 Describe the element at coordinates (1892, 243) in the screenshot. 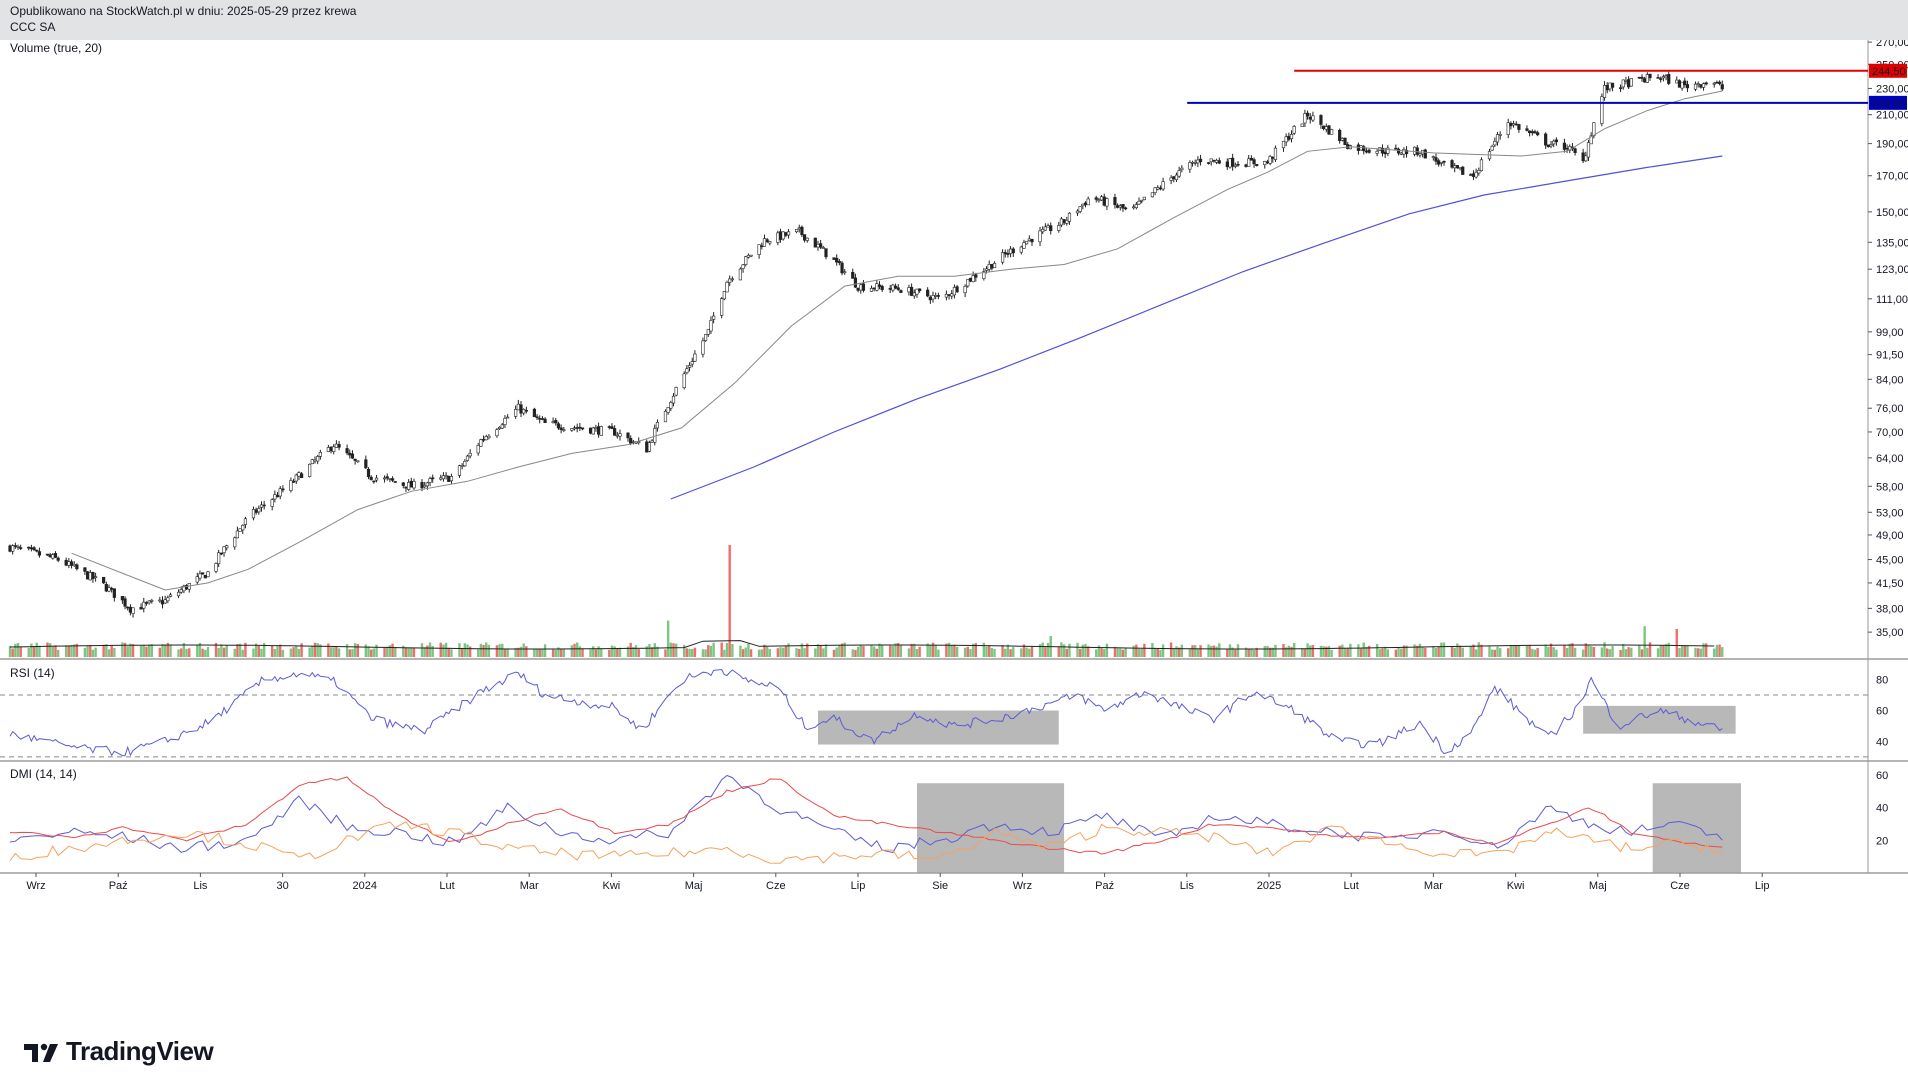

I see `price-tick-label: 135,00` at that location.